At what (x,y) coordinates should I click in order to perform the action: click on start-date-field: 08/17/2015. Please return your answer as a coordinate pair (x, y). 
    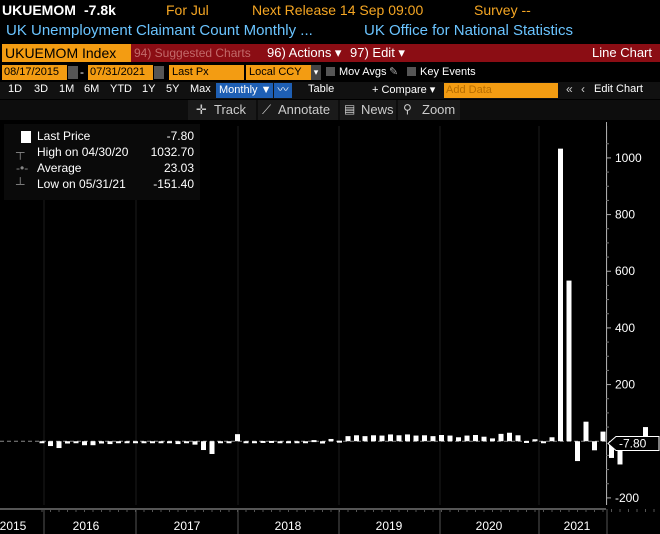
    Looking at the image, I should click on (34, 72).